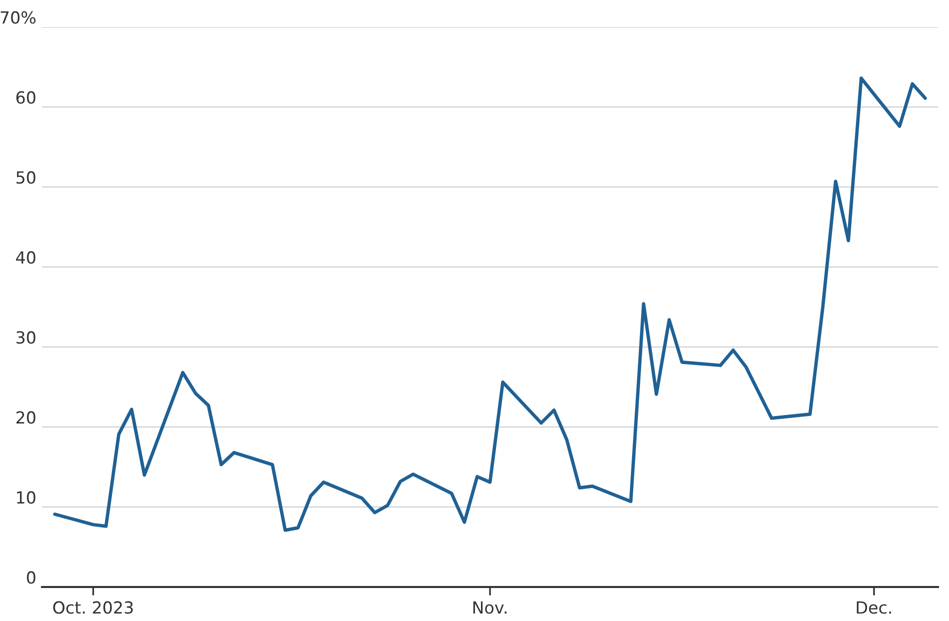  What do you see at coordinates (26, 497) in the screenshot?
I see `y-tick-label: 10` at bounding box center [26, 497].